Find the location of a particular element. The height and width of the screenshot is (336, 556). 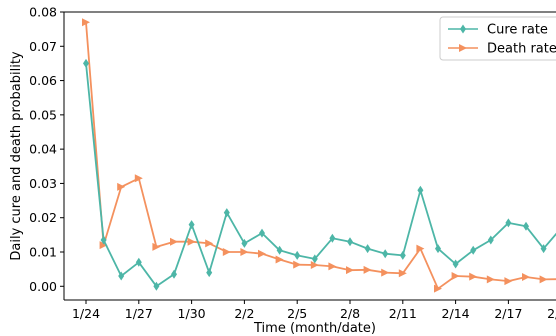

y-axis-title: Daily cure and death probability is located at coordinates (16, 156).